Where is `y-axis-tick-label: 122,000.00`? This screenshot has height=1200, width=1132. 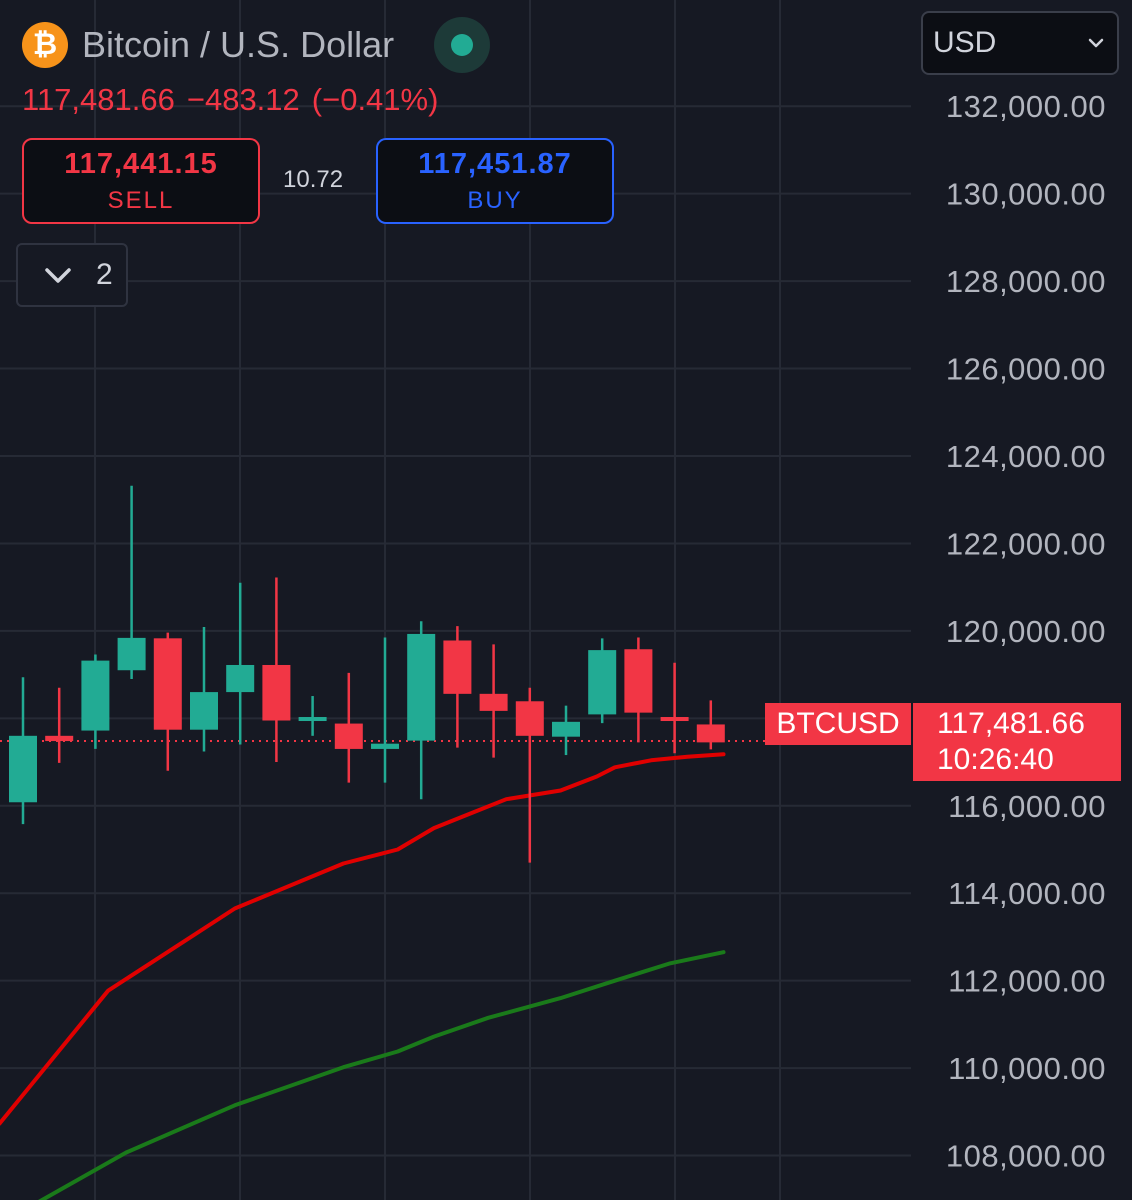
y-axis-tick-label: 122,000.00 is located at coordinates (1026, 543).